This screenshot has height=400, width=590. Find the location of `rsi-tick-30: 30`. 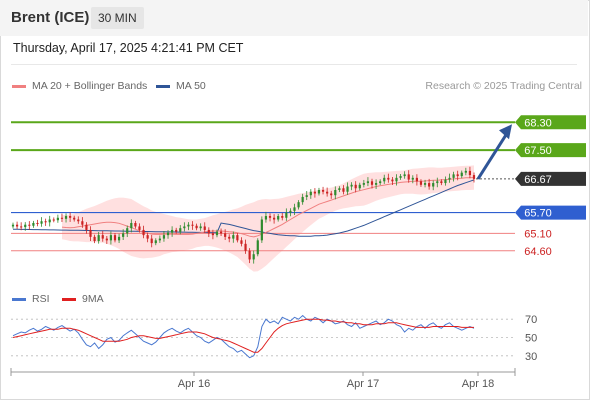

rsi-tick-30: 30 is located at coordinates (531, 357).